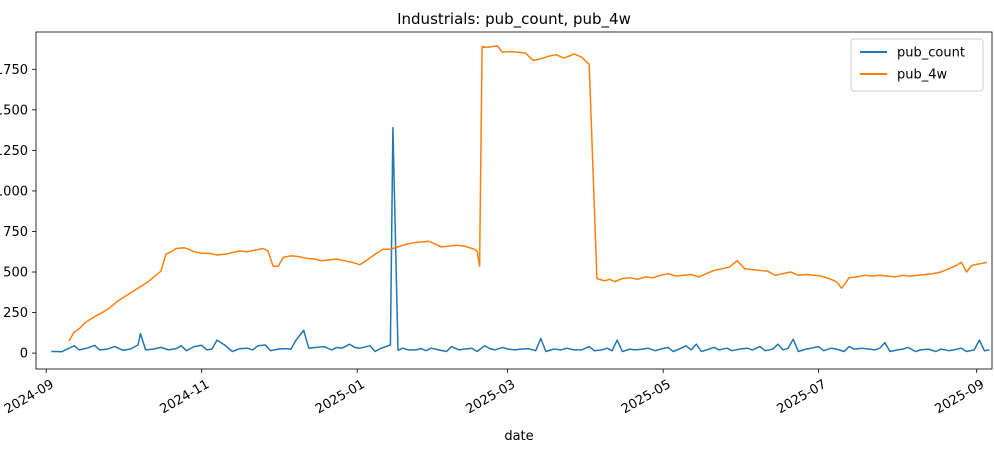 Image resolution: width=994 pixels, height=452 pixels. What do you see at coordinates (14, 110) in the screenshot?
I see `y-tick-label: 1500` at bounding box center [14, 110].